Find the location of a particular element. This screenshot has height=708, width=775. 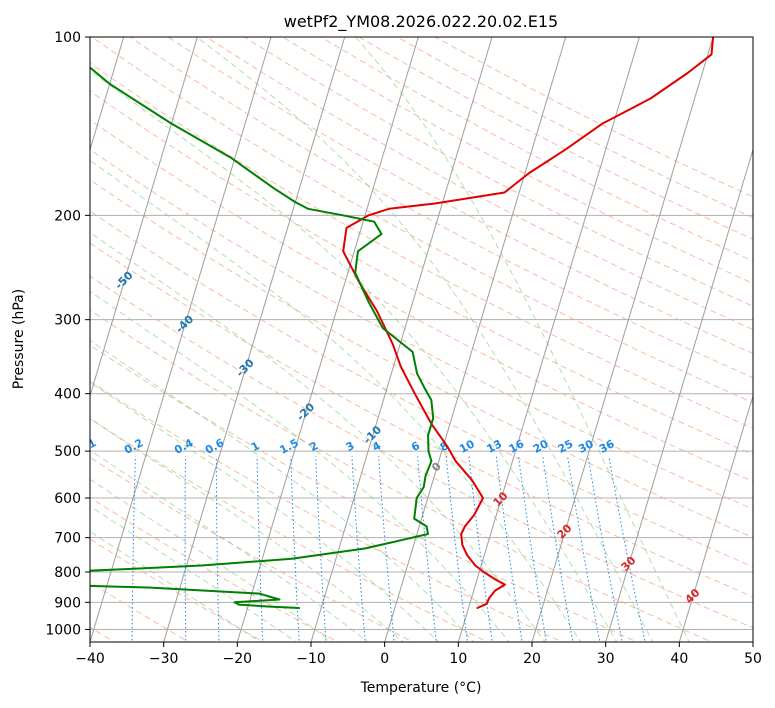

y-axis-label: Pressure (hPa) is located at coordinates (19, 339).